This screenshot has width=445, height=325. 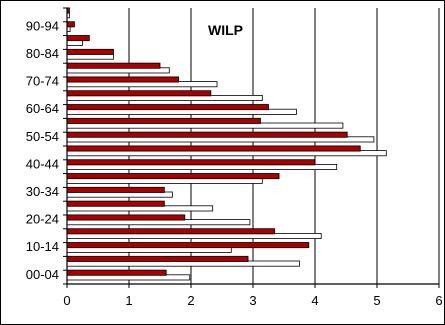 What do you see at coordinates (42, 163) in the screenshot?
I see `y-tick-label: 40-44` at bounding box center [42, 163].